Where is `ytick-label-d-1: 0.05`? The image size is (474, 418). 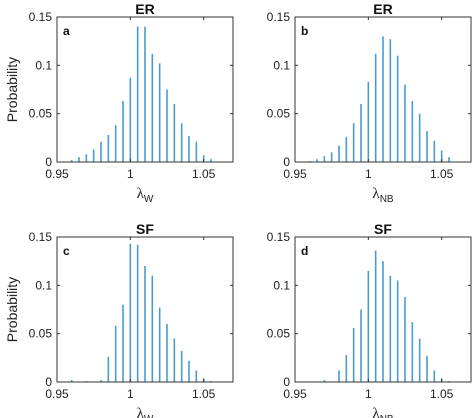 ytick-label-d-1: 0.05 is located at coordinates (279, 334).